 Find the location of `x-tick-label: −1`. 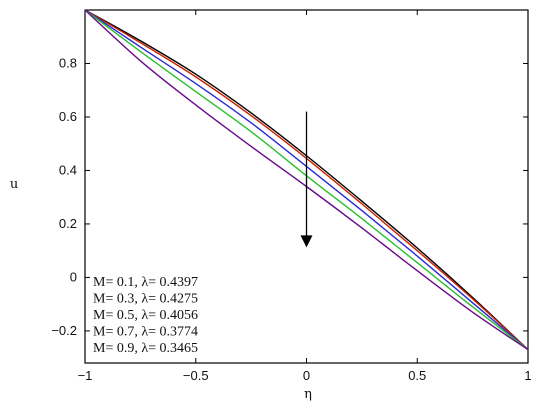

x-tick-label: −1 is located at coordinates (85, 375).